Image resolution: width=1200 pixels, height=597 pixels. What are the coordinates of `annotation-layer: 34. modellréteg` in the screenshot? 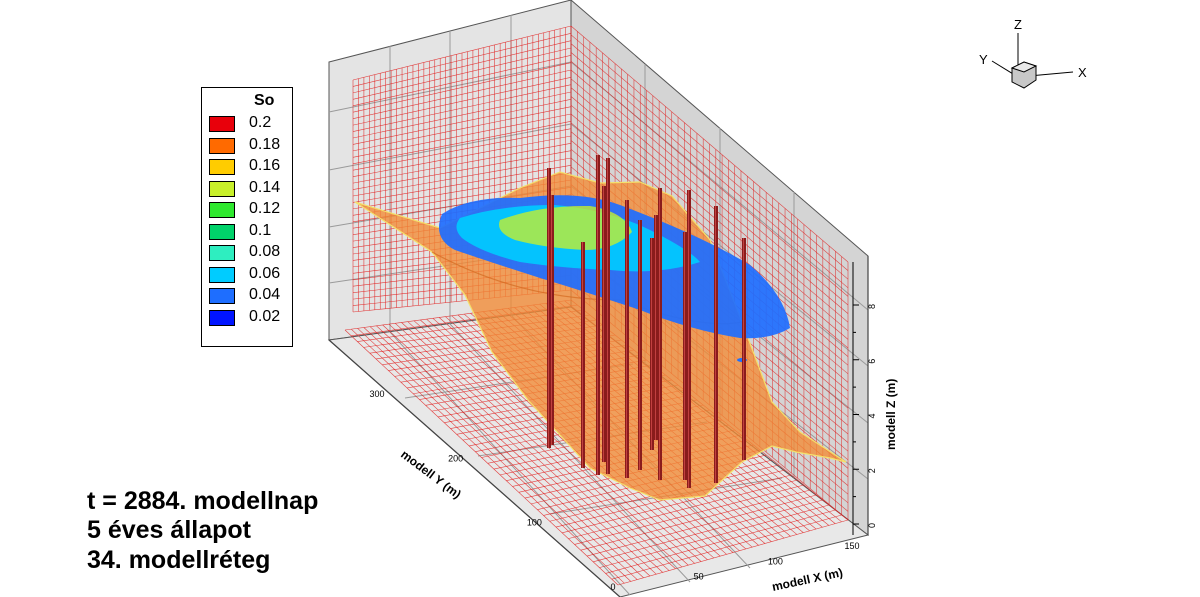 It's located at (179, 560).